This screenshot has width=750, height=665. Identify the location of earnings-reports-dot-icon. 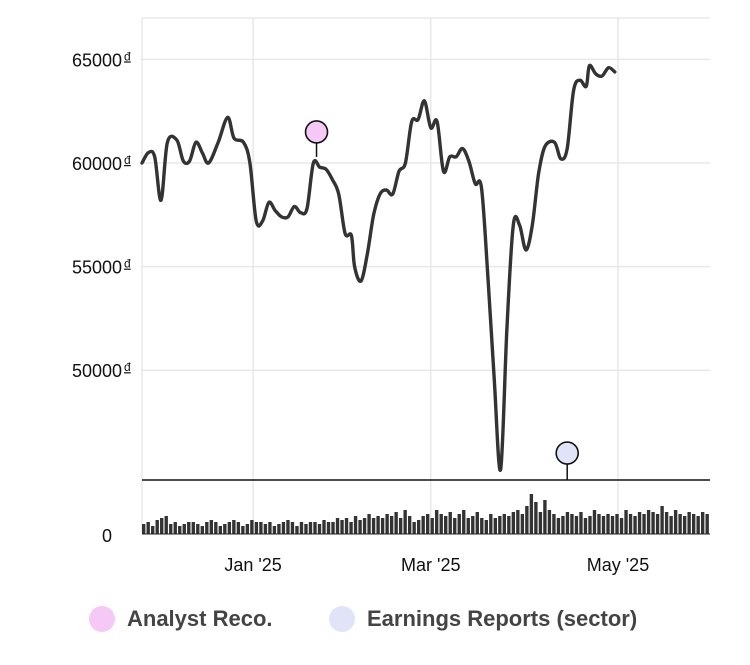
(342, 619).